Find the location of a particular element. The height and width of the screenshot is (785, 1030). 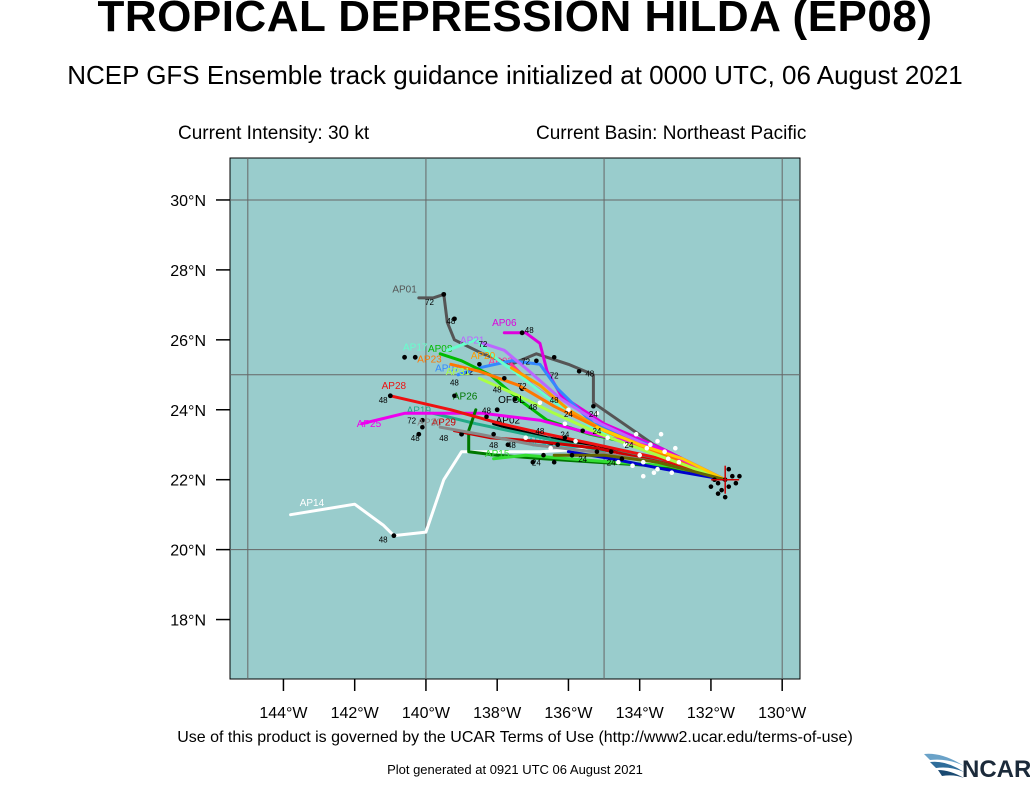

logo-text: NCAR is located at coordinates (996, 768).